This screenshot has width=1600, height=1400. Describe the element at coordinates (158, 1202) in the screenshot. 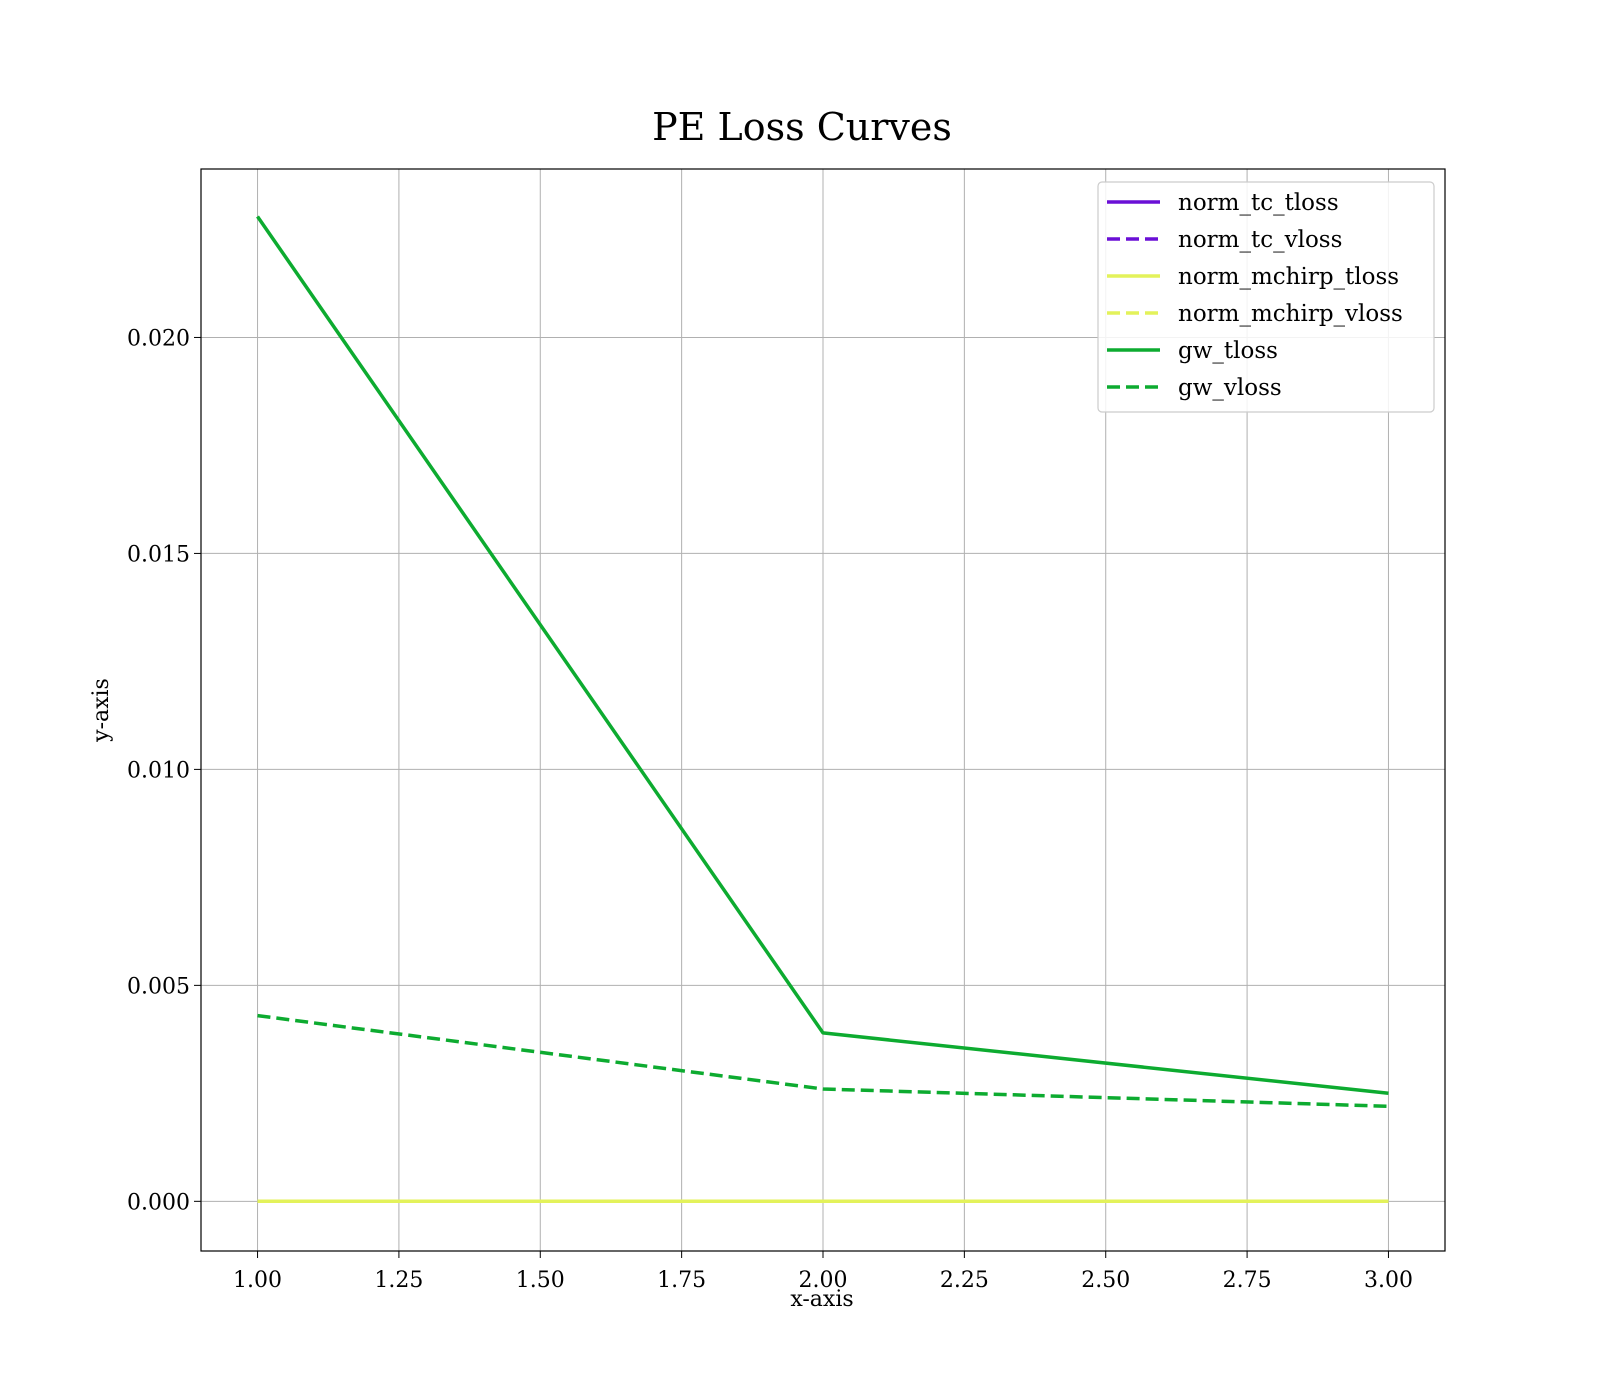

I see `y-tick-label: 0.000` at that location.